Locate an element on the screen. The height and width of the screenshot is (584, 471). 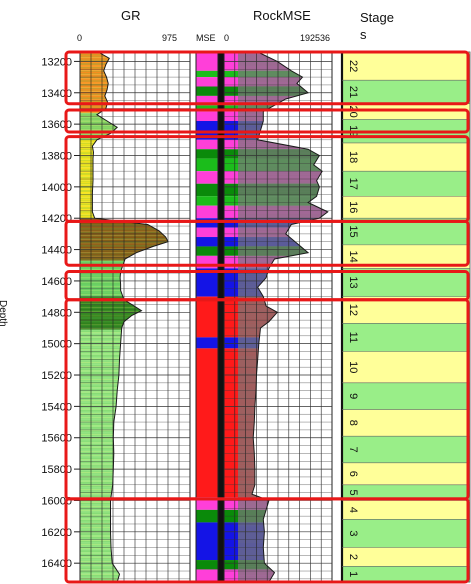
stage-label: 14 is located at coordinates (353, 256).